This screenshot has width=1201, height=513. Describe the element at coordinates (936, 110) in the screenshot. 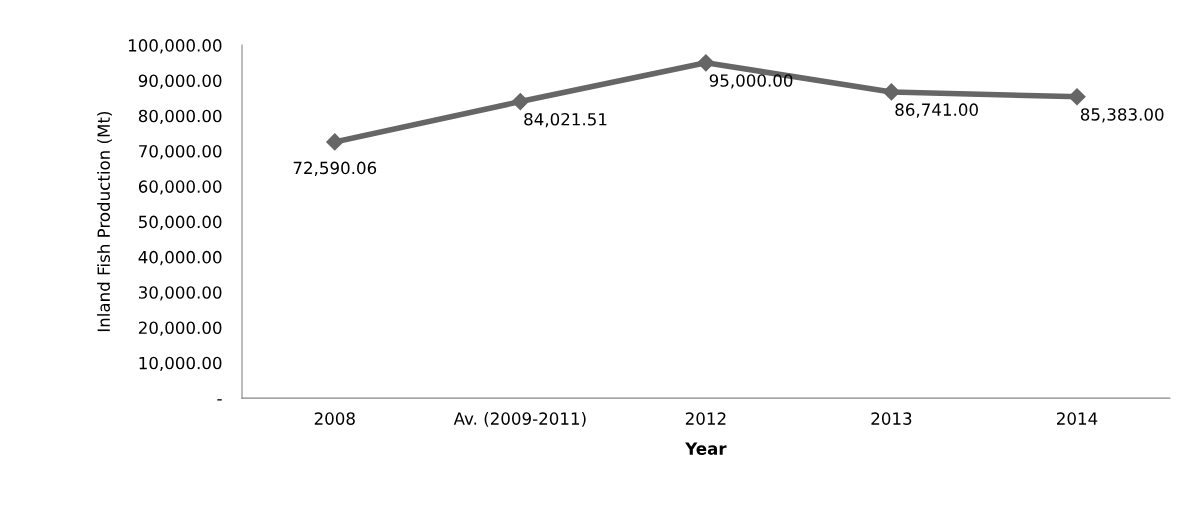

I see `data-label: 86,741.00` at that location.